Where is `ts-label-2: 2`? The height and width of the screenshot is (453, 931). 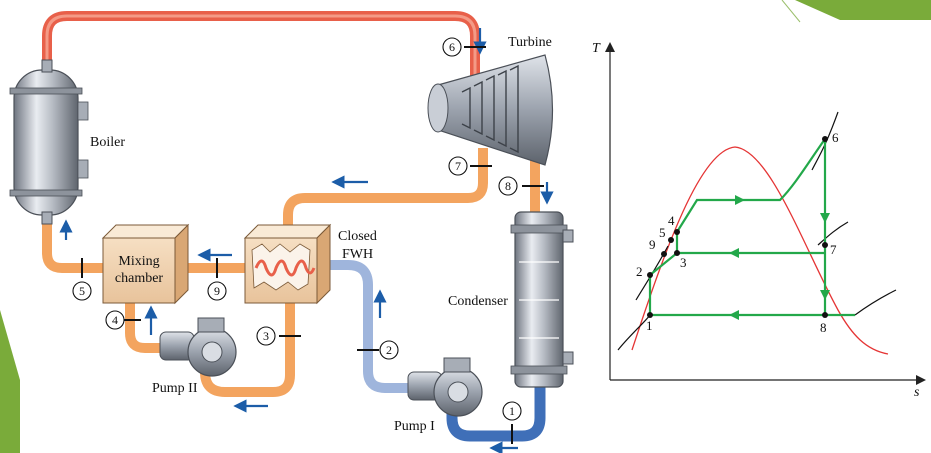 ts-label-2: 2 is located at coordinates (639, 271).